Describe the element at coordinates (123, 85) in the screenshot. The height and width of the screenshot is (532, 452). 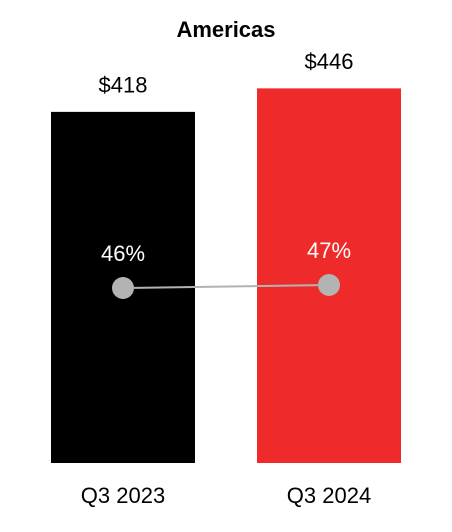
I see `value-label: $418` at that location.